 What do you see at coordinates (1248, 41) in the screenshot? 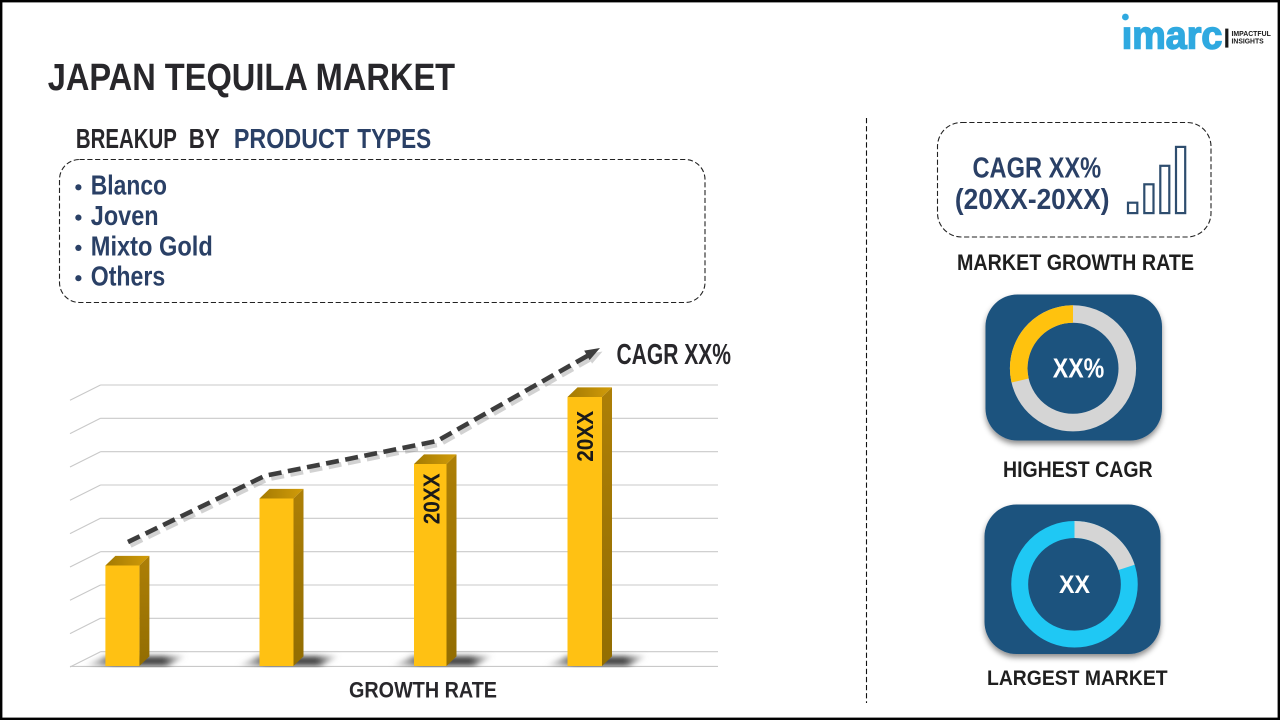
I see `svg-text: INSIGHTS` at bounding box center [1248, 41].